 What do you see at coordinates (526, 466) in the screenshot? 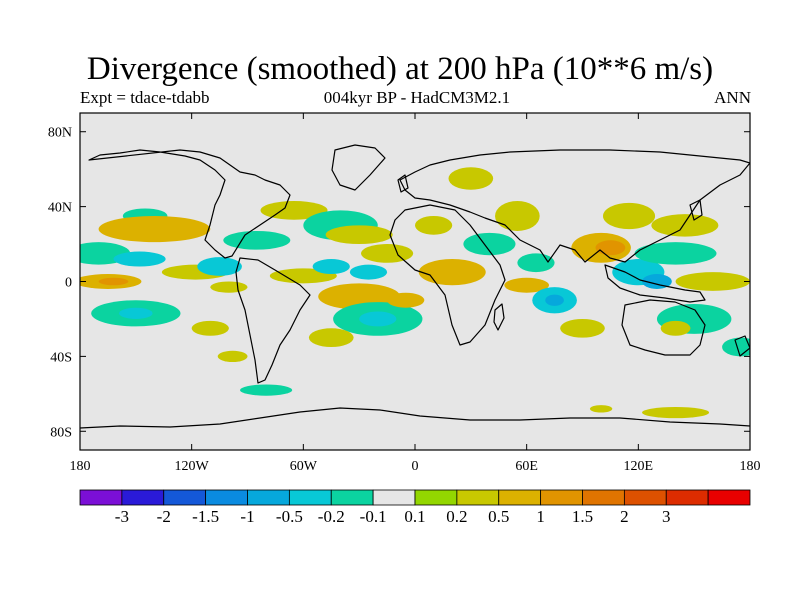
I see `x-tick-label-4: 60E` at bounding box center [526, 466].